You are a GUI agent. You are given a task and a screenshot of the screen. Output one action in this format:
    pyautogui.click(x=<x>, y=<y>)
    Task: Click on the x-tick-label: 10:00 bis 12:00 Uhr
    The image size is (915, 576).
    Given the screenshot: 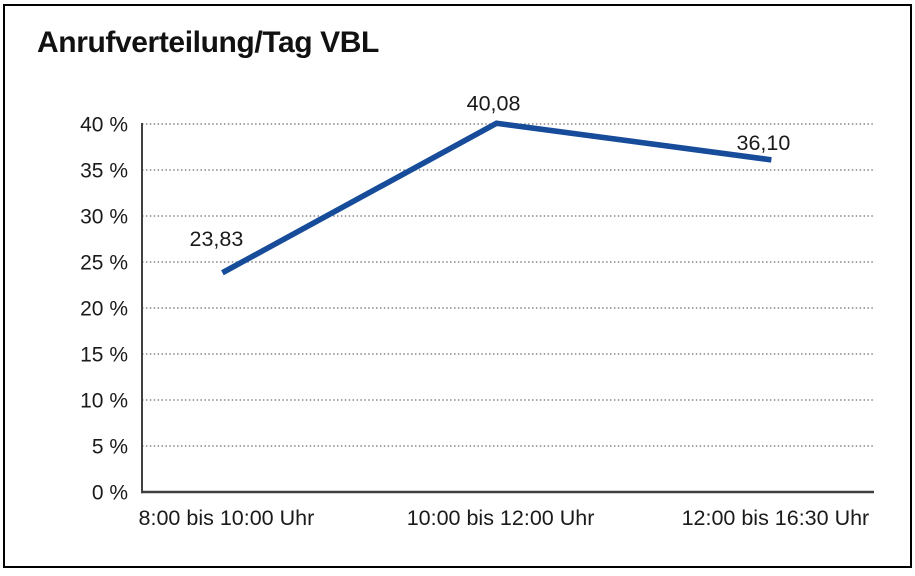 What is the action you would take?
    pyautogui.click(x=501, y=518)
    